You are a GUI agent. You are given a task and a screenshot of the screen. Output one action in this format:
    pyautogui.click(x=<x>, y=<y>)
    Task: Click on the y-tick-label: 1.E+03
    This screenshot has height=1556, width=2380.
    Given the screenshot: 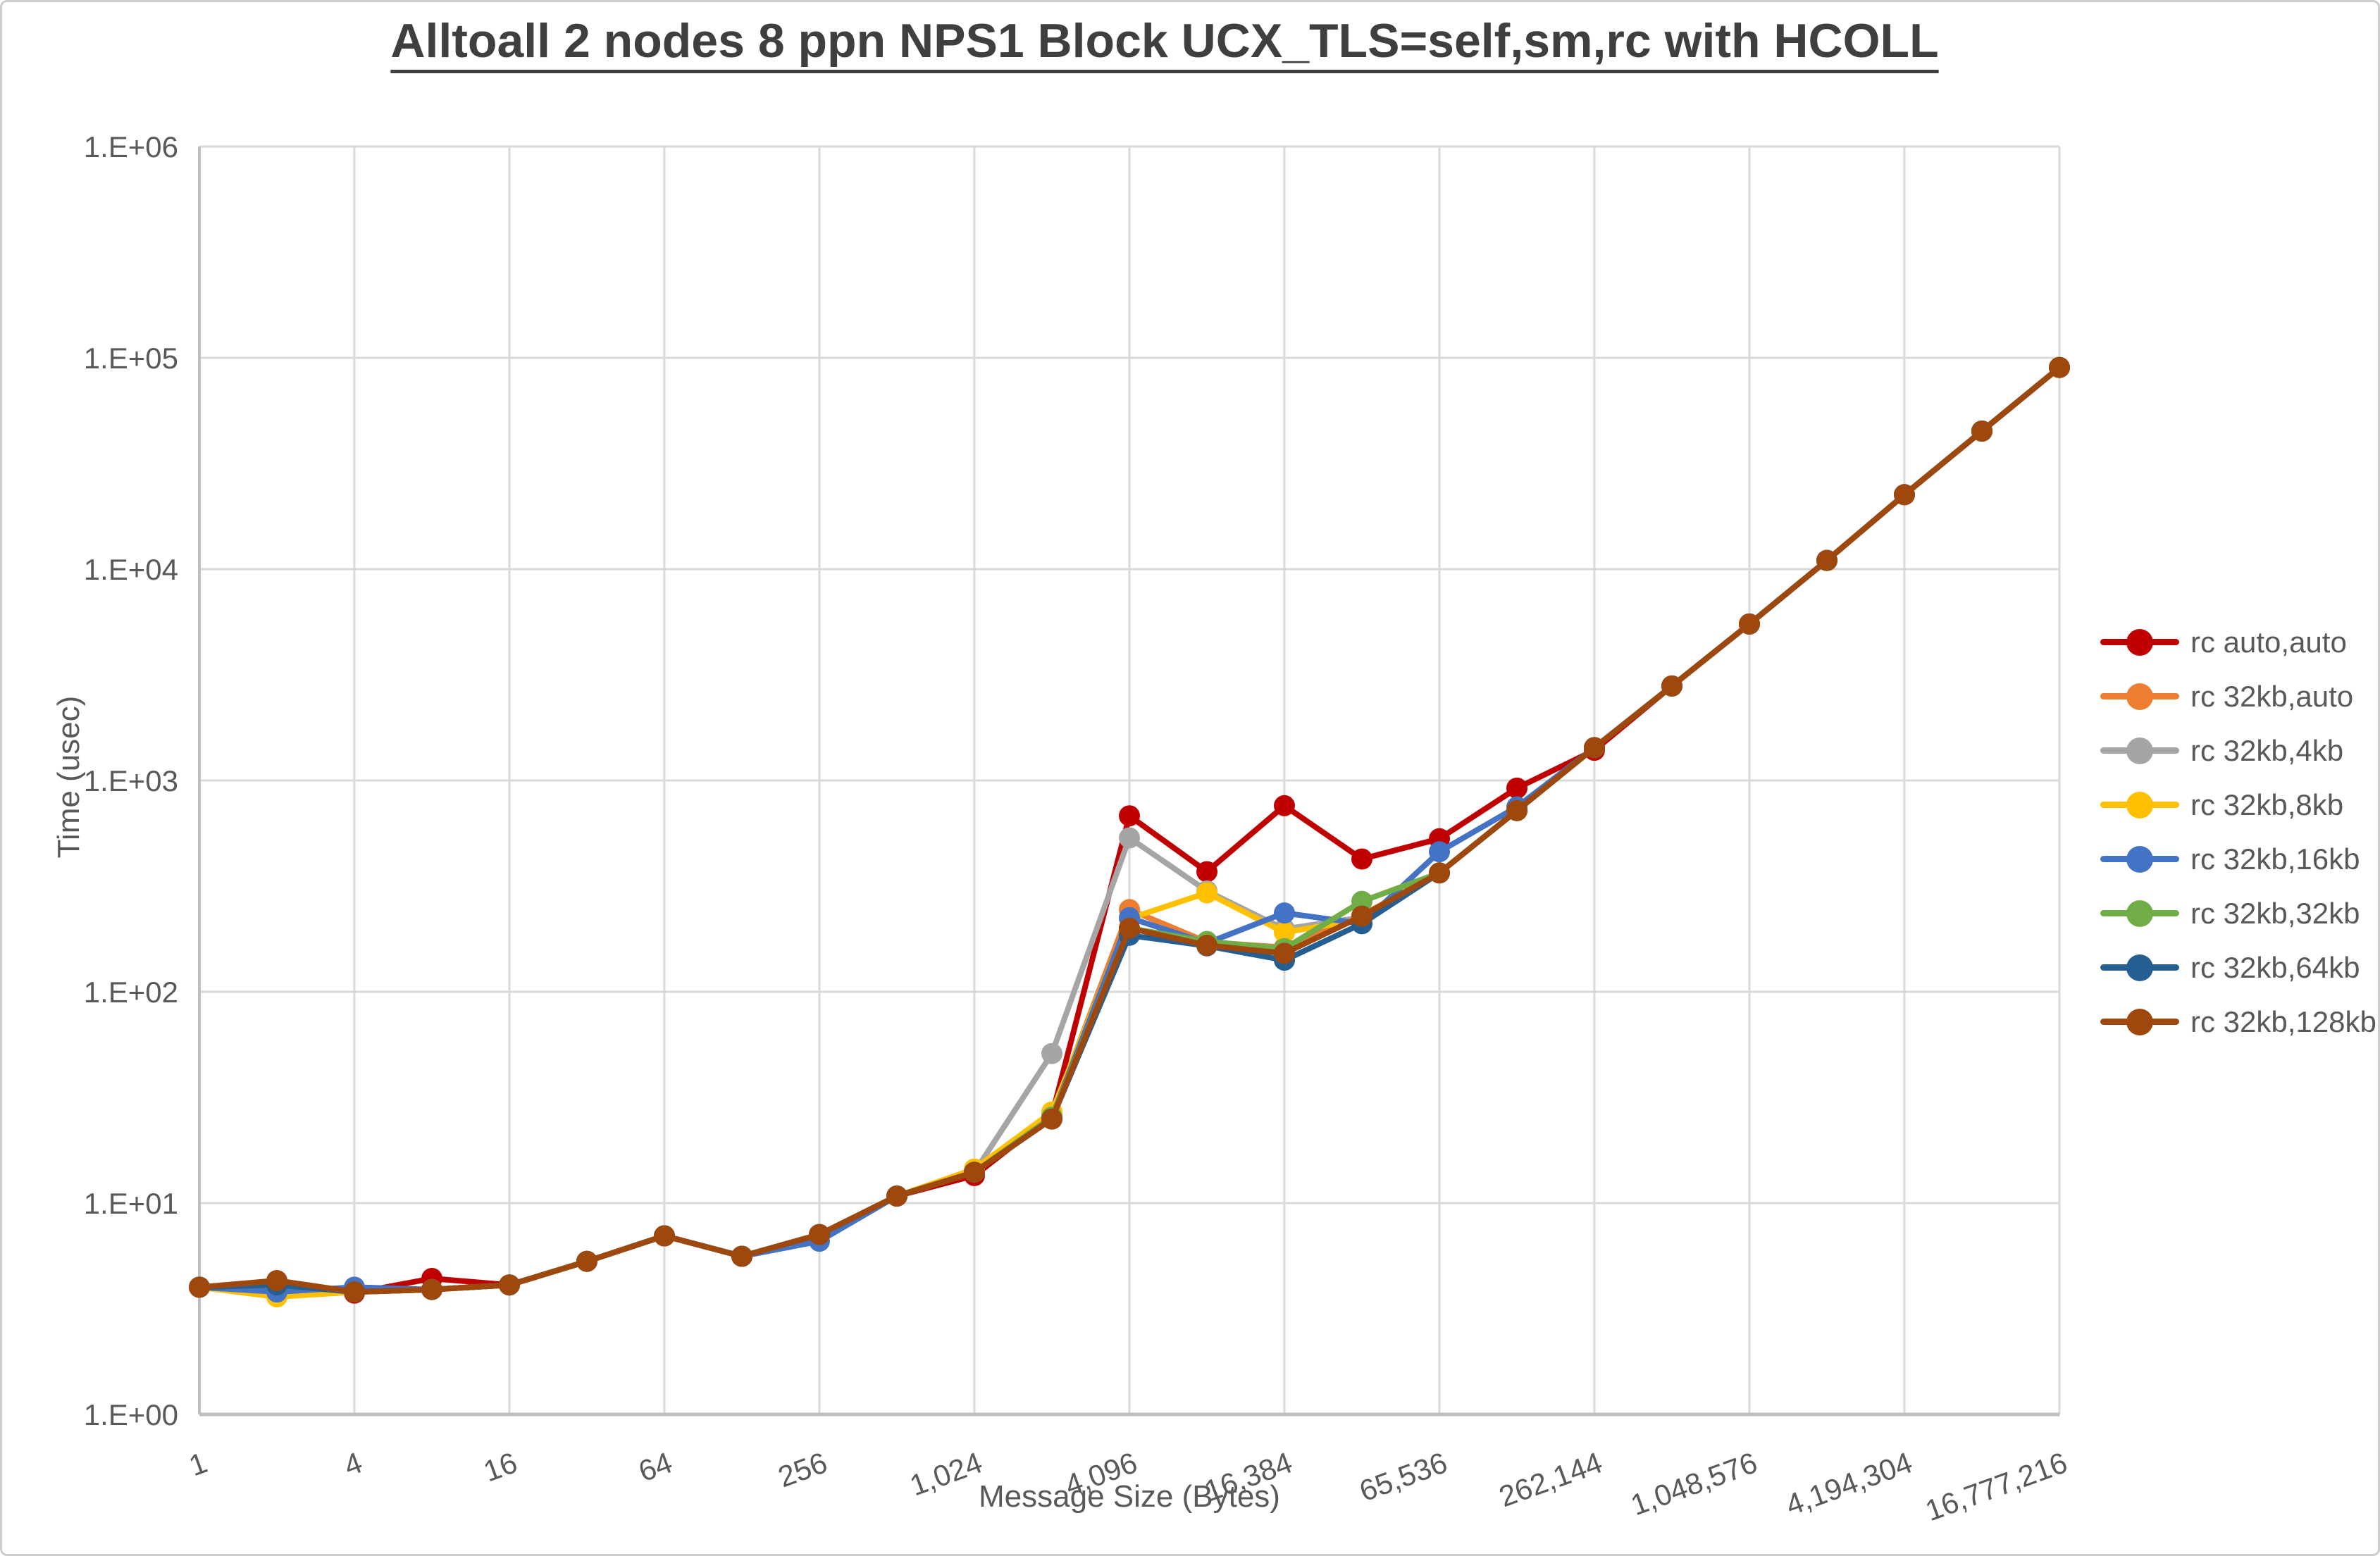 What is the action you would take?
    pyautogui.click(x=131, y=780)
    